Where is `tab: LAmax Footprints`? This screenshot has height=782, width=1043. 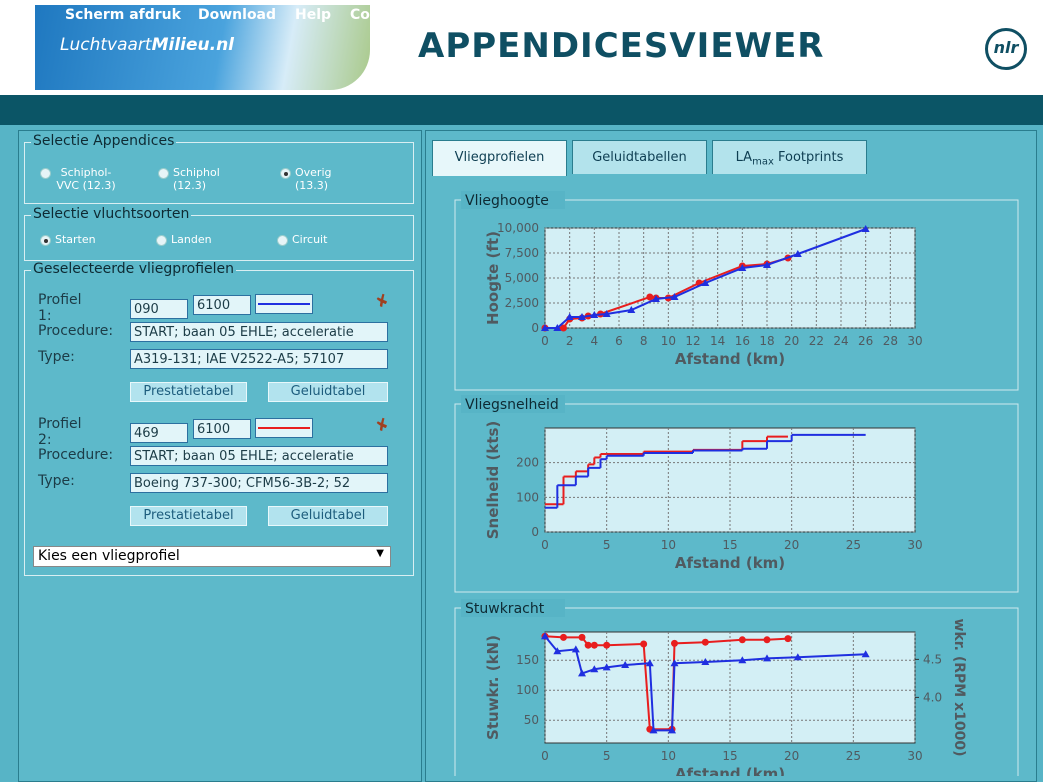 tab: LAmax Footprints is located at coordinates (789, 157).